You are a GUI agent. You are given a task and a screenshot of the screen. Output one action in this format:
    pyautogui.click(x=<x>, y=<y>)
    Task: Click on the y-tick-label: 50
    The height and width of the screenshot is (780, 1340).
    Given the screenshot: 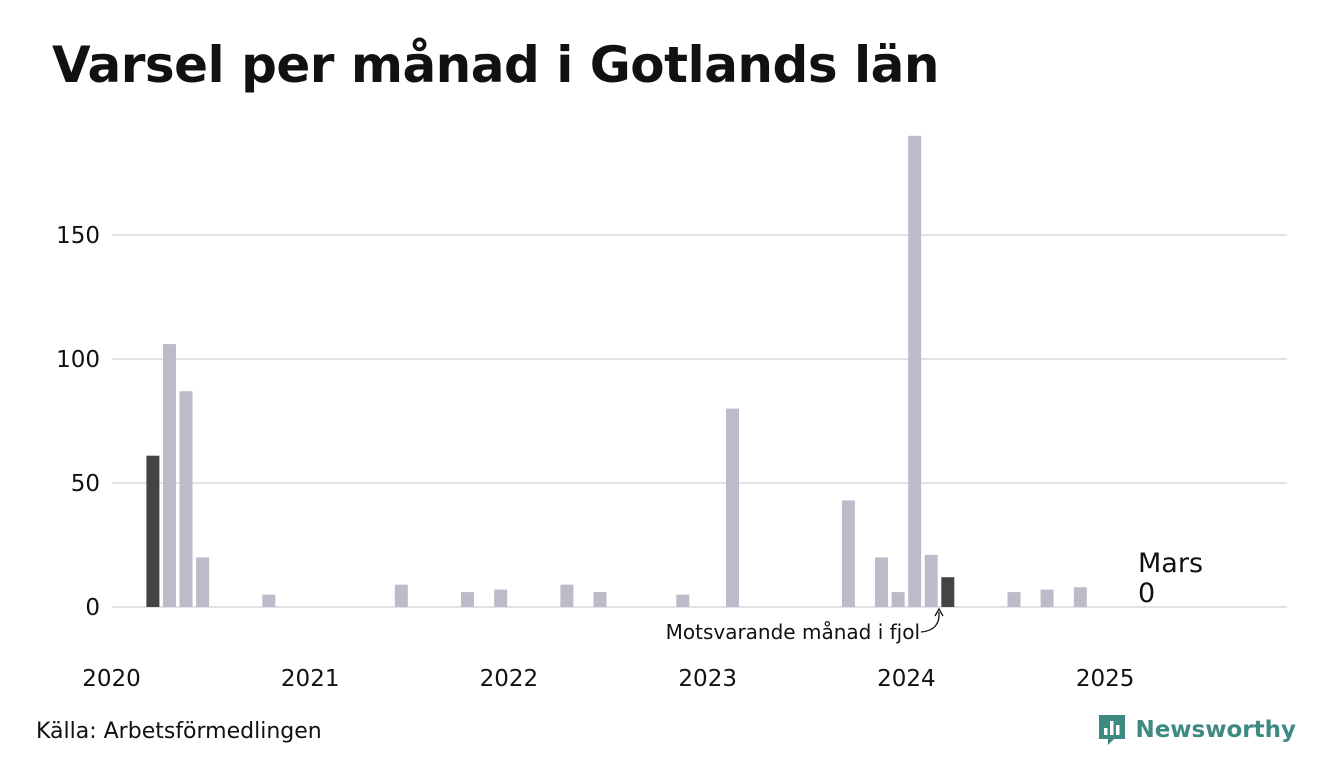 What is the action you would take?
    pyautogui.click(x=85, y=484)
    